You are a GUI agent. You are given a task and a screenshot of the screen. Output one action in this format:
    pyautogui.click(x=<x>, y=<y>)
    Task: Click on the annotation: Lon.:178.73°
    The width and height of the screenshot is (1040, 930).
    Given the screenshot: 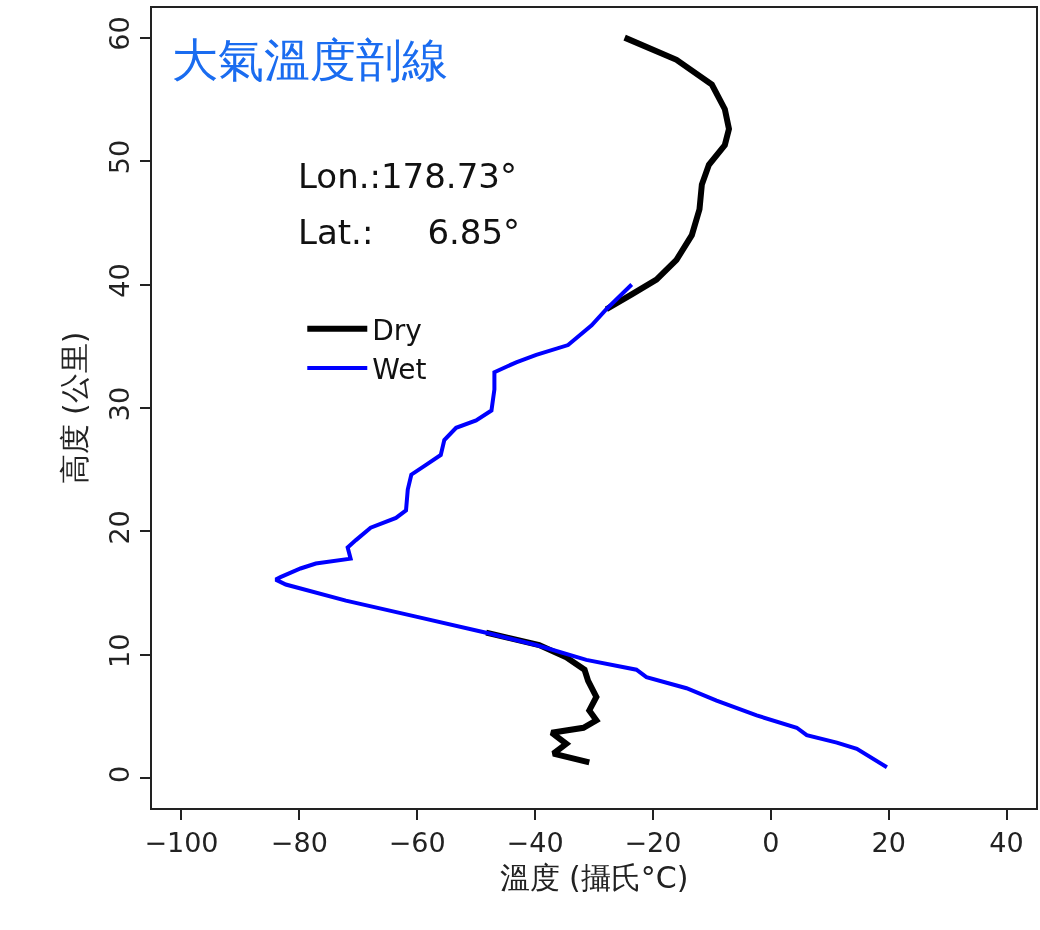 What is the action you would take?
    pyautogui.click(x=407, y=176)
    